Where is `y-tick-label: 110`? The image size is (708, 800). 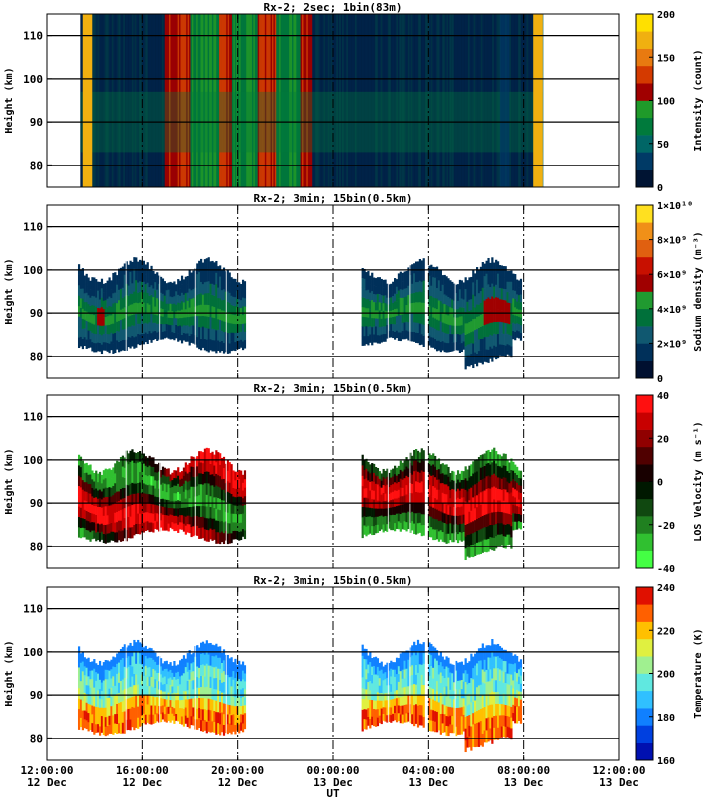
y-tick-label: 110 is located at coordinates (33, 417).